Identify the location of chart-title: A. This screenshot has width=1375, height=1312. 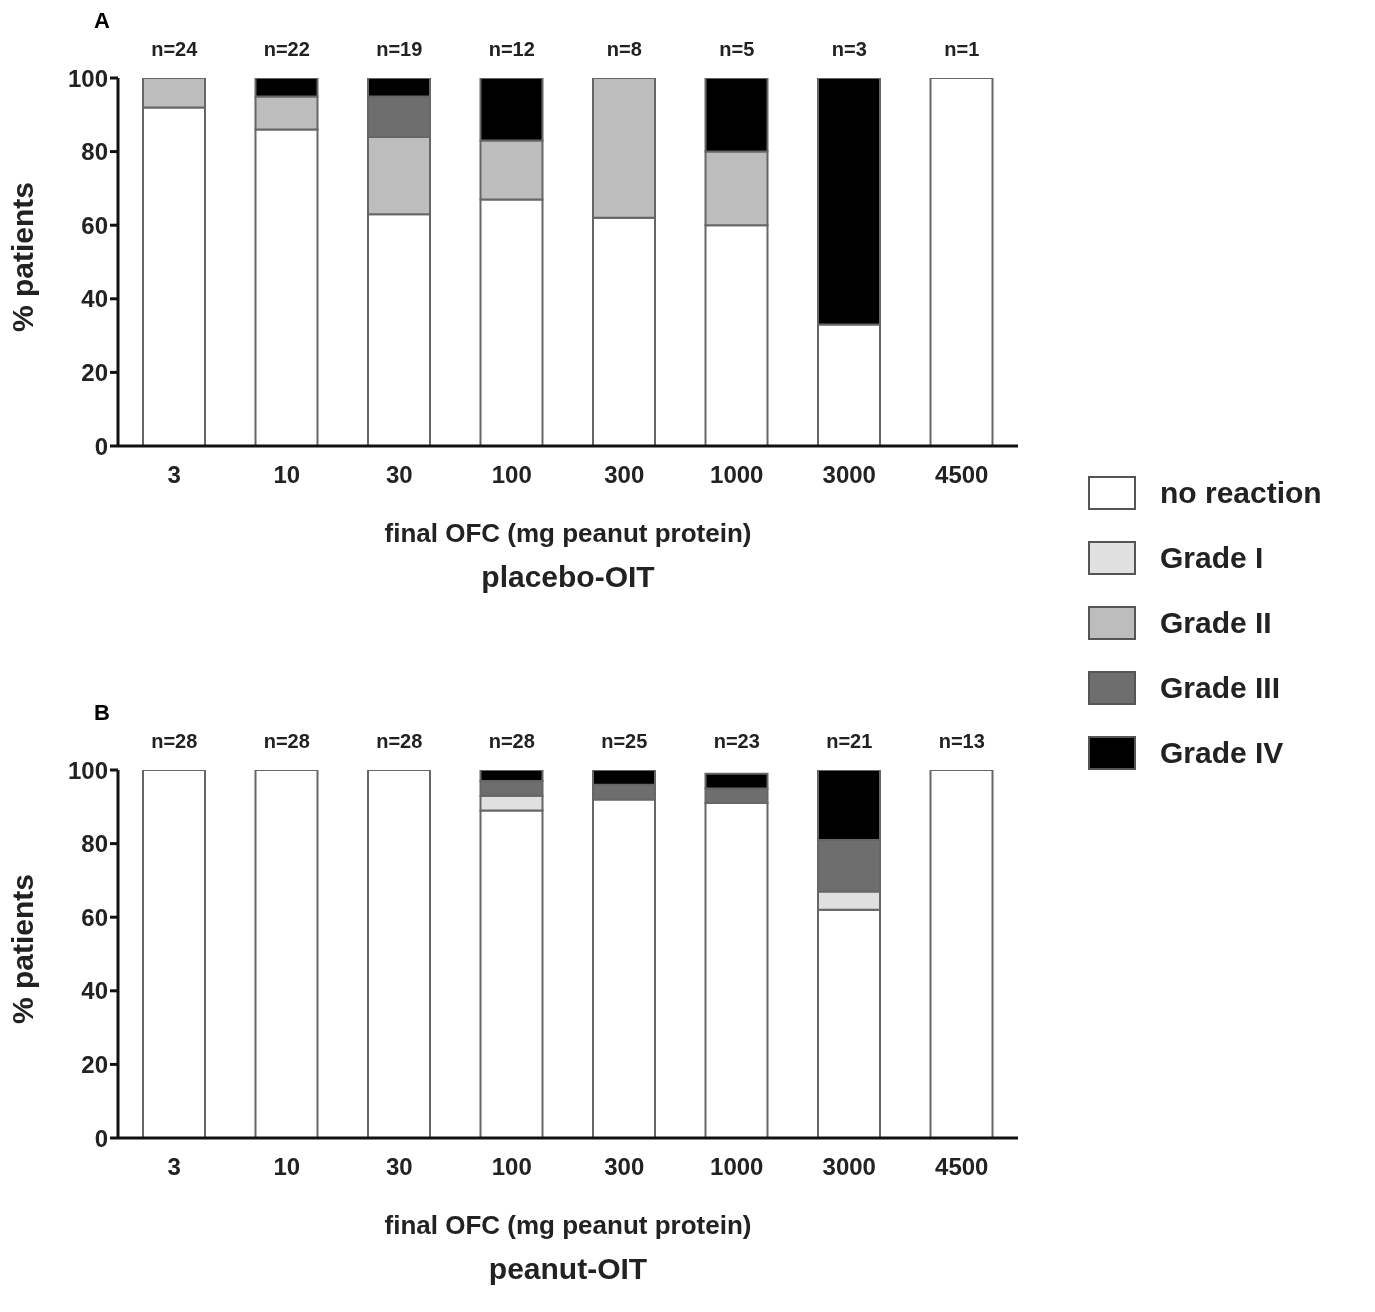
(102, 21).